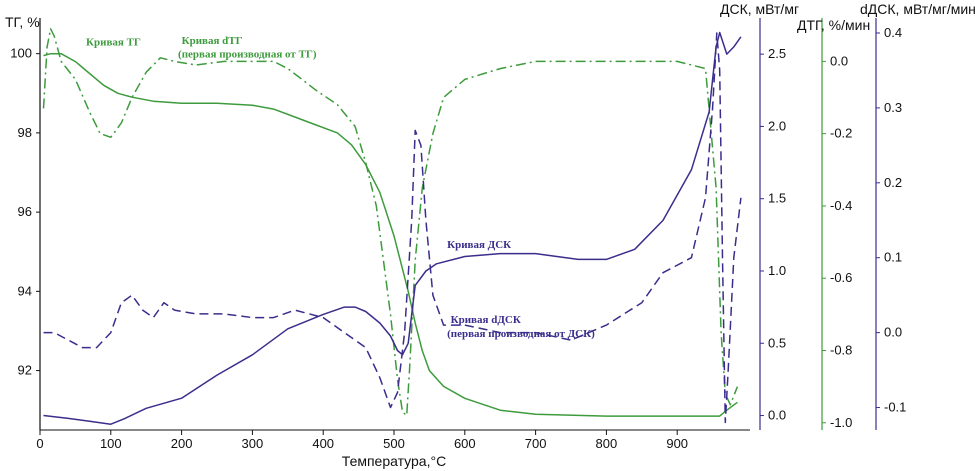  I want to click on ddsc-axis-title: dДСК, мВт/мг/мин, so click(917, 9).